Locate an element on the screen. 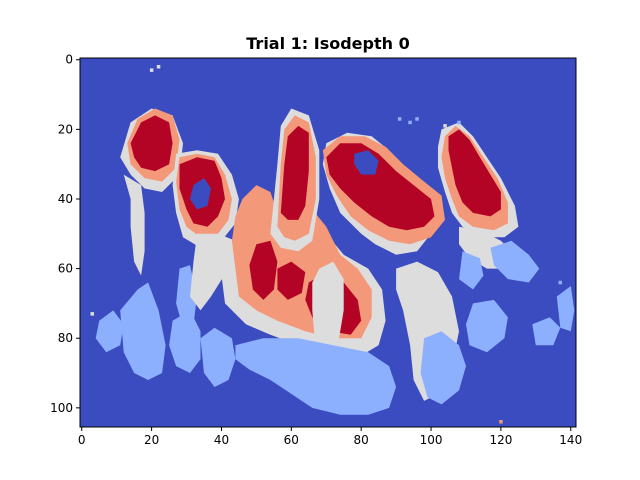 The height and width of the screenshot is (480, 640). y-tick-label: 20 is located at coordinates (65, 129).